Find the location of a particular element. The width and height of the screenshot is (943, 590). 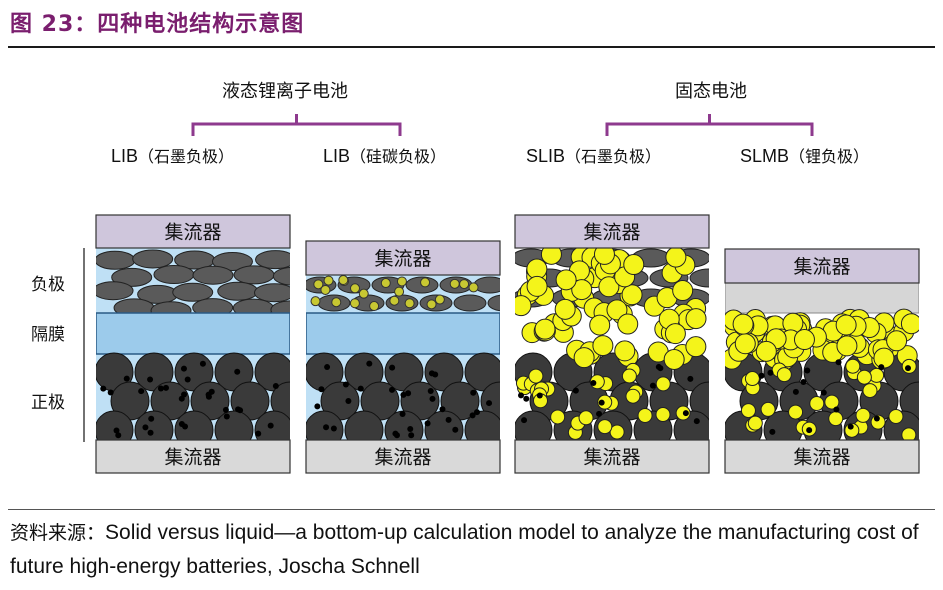

cell-label-slib-graphite: SLIB（石墨负极） is located at coordinates (593, 155).